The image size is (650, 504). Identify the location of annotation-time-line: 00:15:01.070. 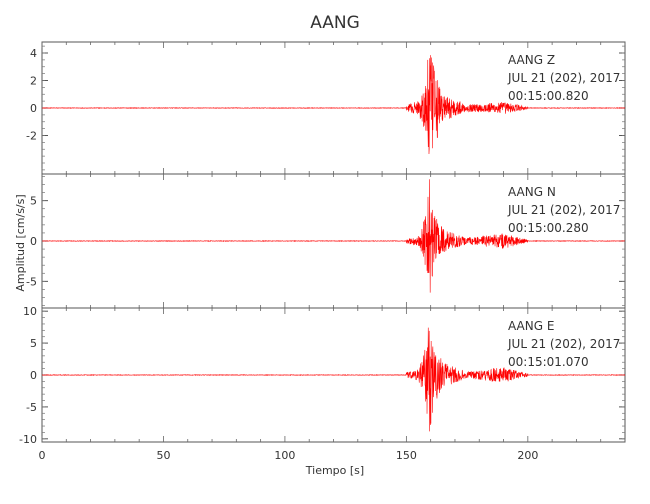
(548, 362).